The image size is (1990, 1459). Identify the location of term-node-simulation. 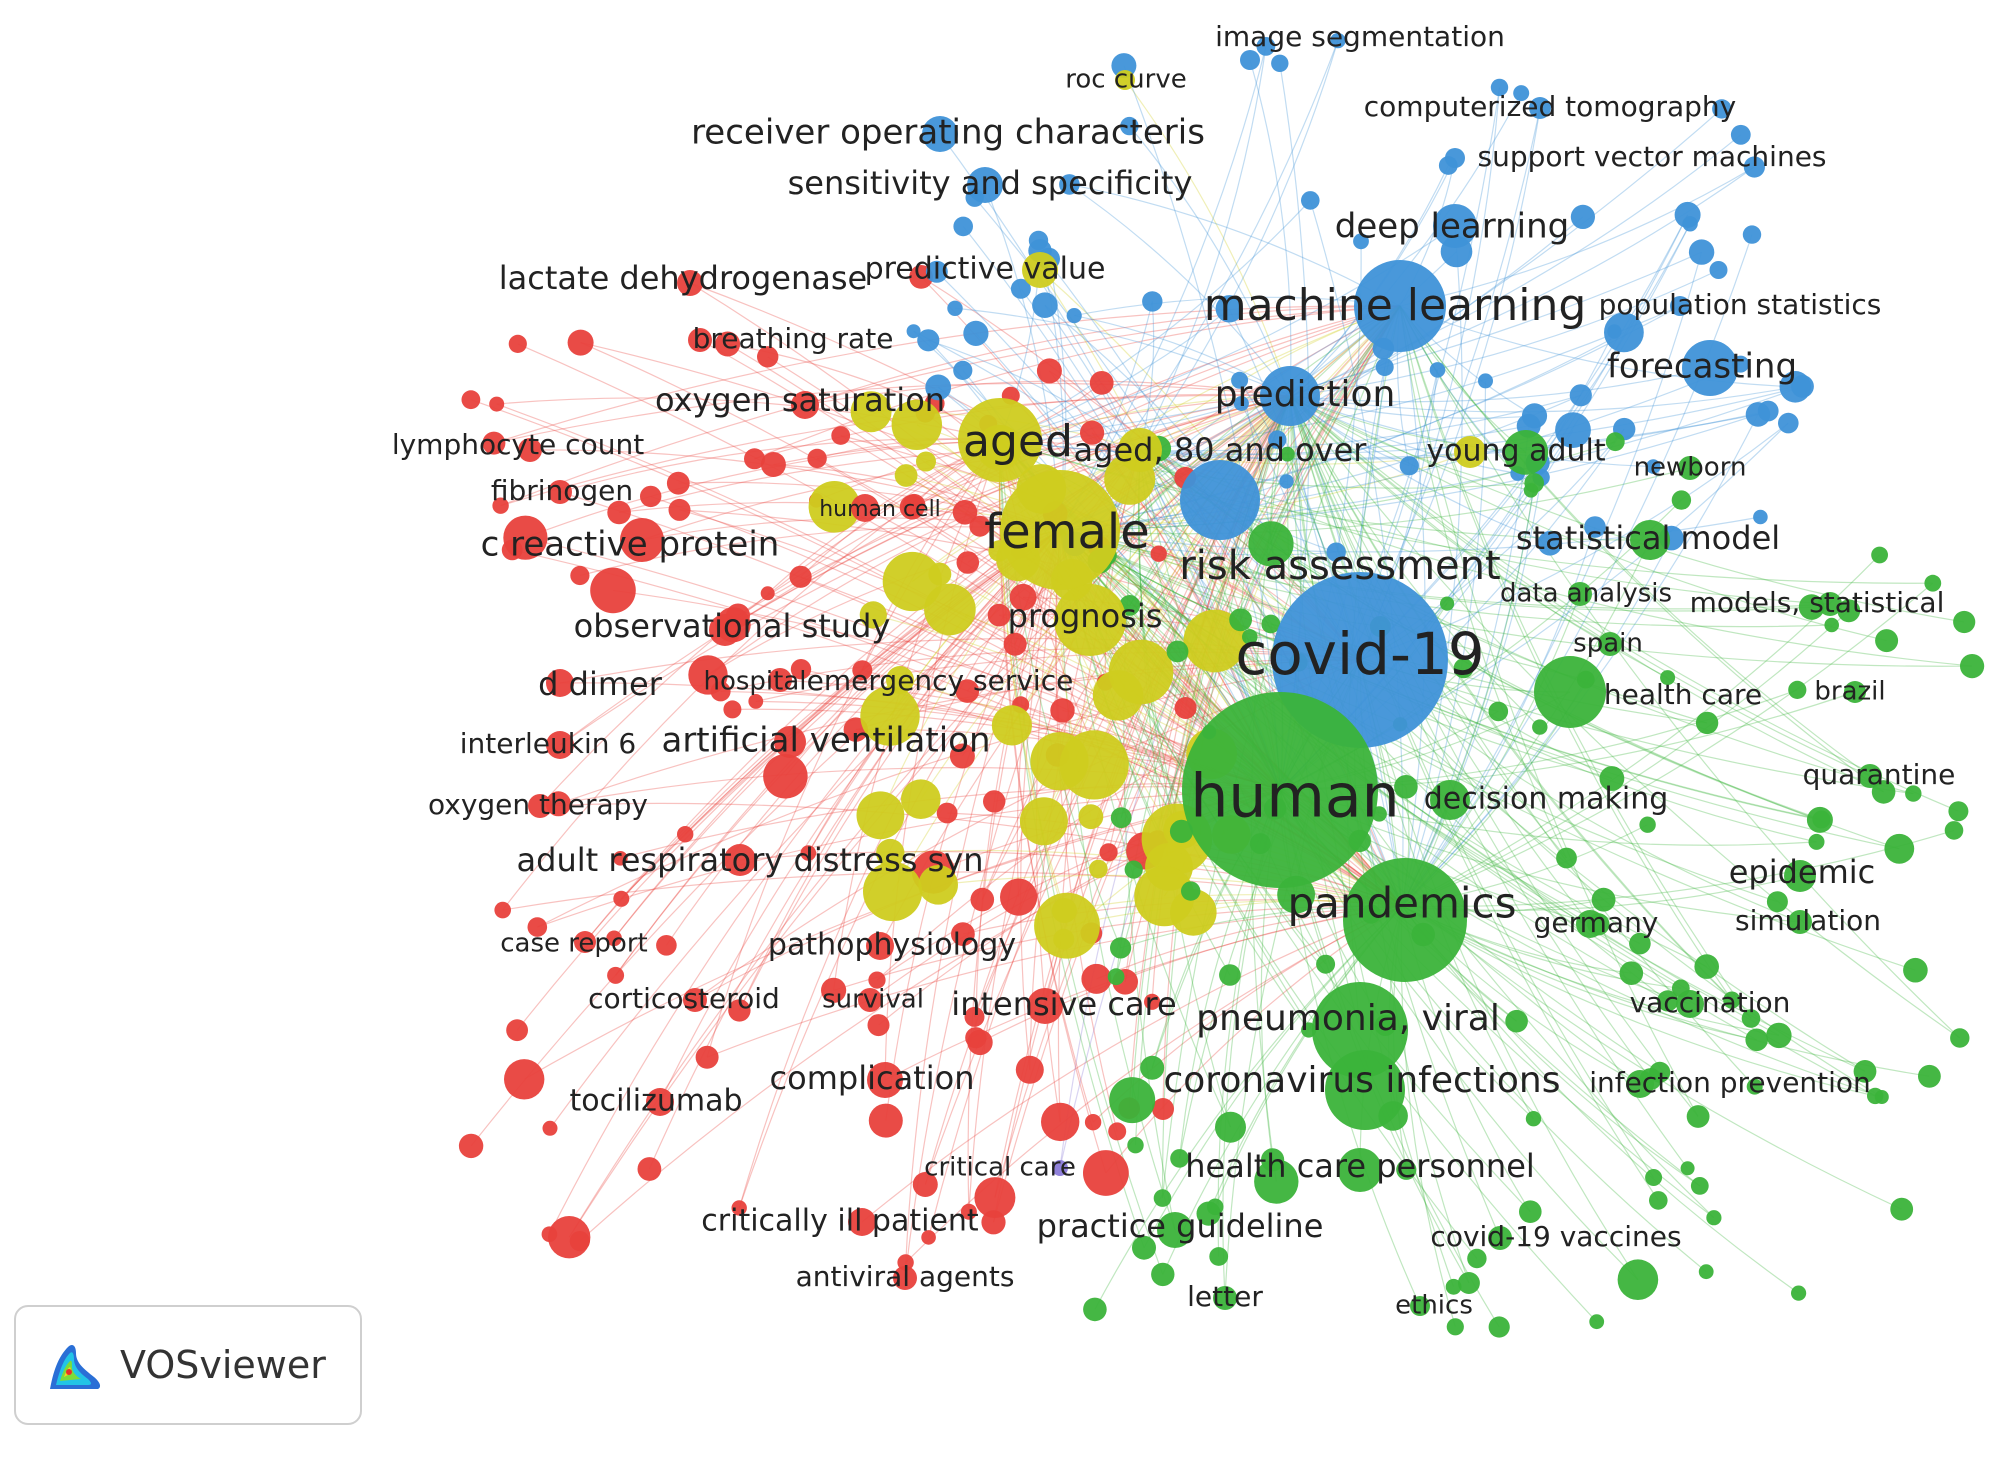
(1800, 922).